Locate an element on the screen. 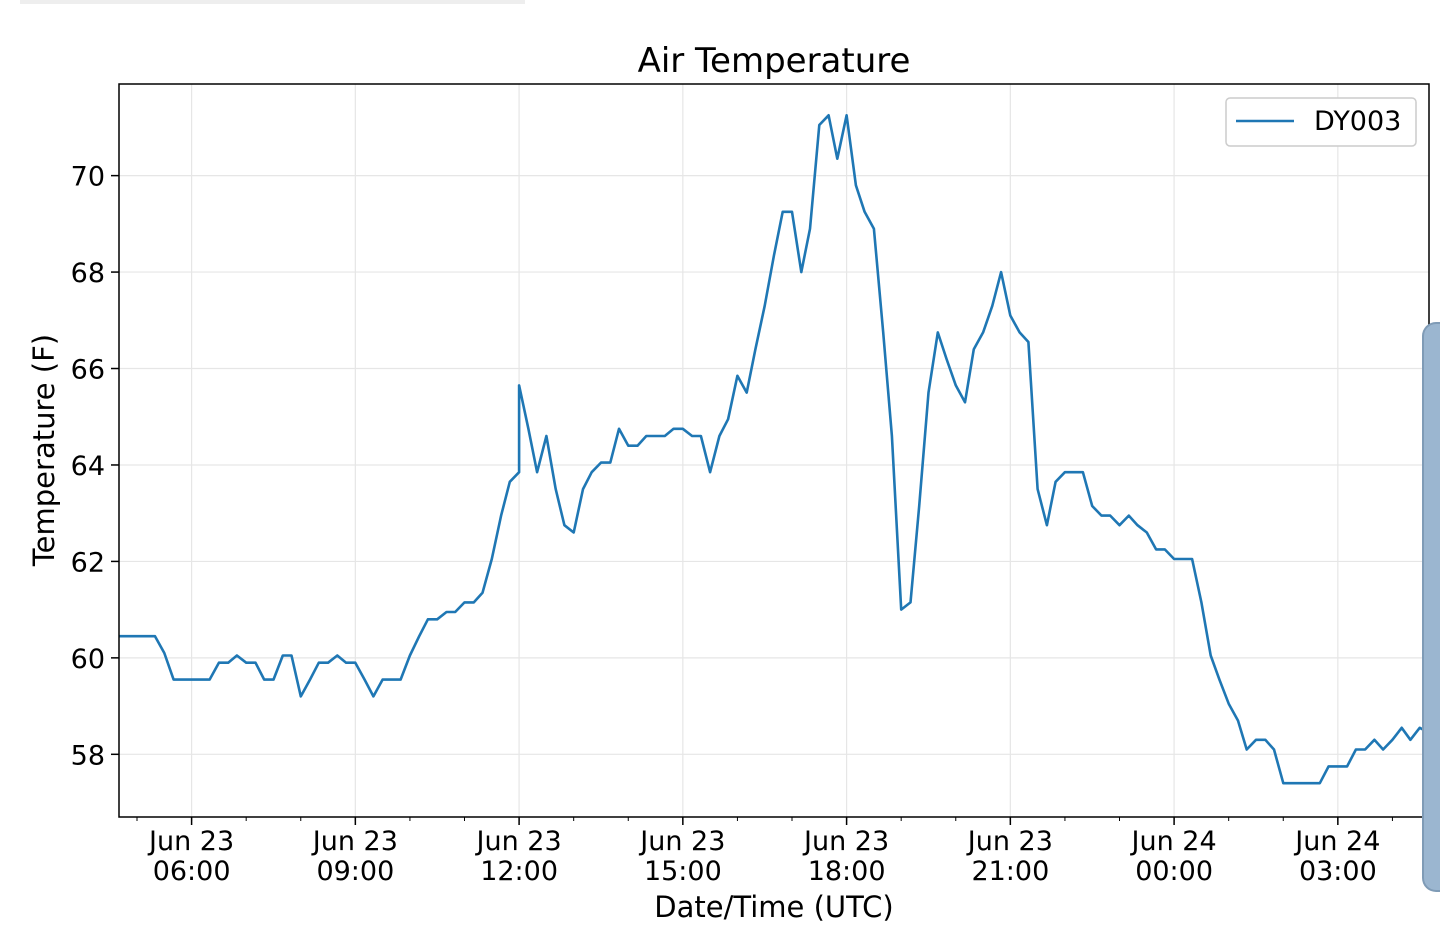 The height and width of the screenshot is (938, 1440). y-tick-label: 60 is located at coordinates (88, 659).